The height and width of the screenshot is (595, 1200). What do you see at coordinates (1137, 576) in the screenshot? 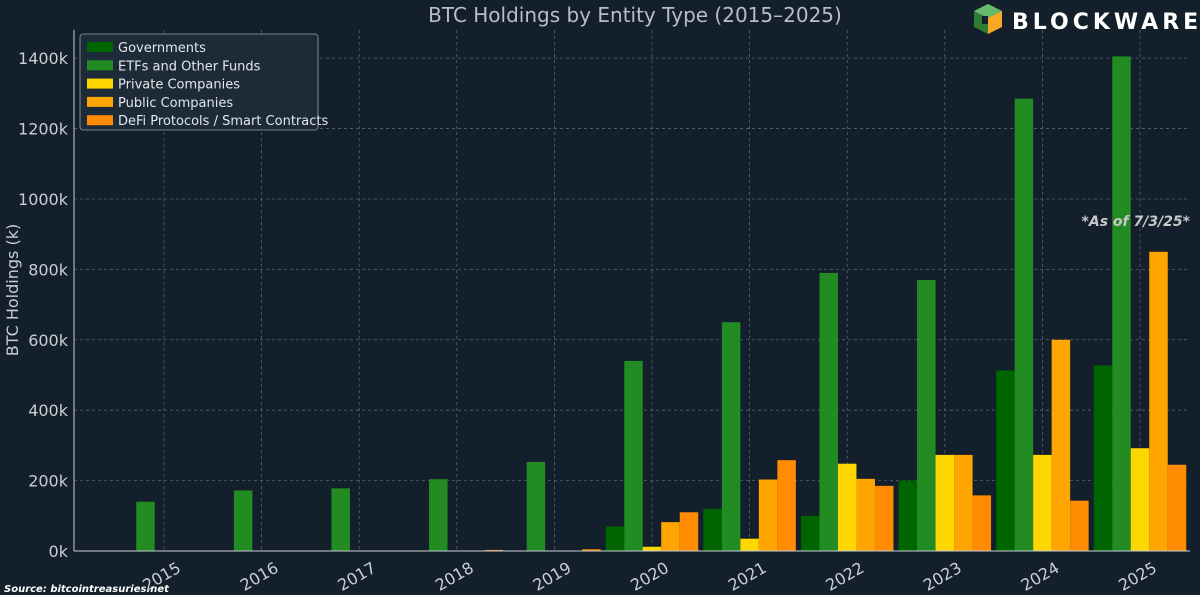
I see `x-tick-label: 2025` at bounding box center [1137, 576].